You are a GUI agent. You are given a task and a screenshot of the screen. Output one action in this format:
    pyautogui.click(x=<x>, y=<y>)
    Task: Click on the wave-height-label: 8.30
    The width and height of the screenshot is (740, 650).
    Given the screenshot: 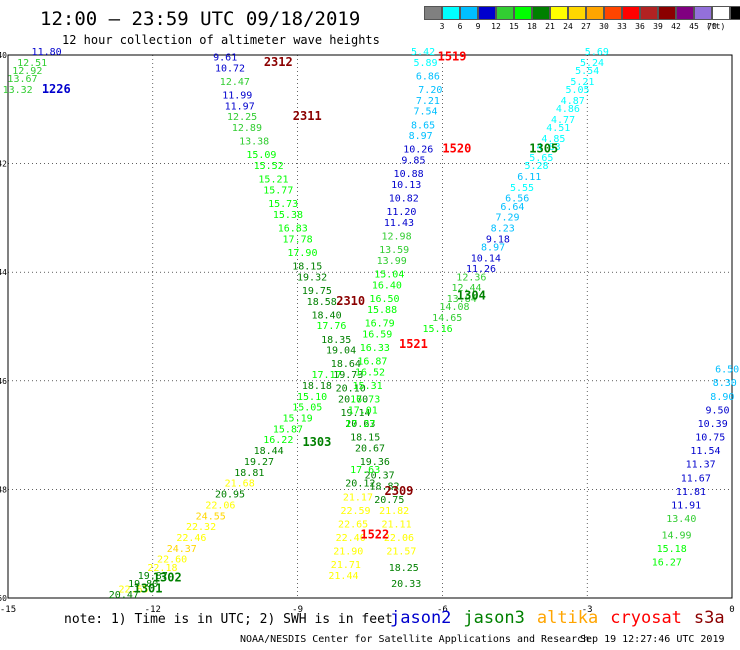 What is the action you would take?
    pyautogui.click(x=725, y=383)
    